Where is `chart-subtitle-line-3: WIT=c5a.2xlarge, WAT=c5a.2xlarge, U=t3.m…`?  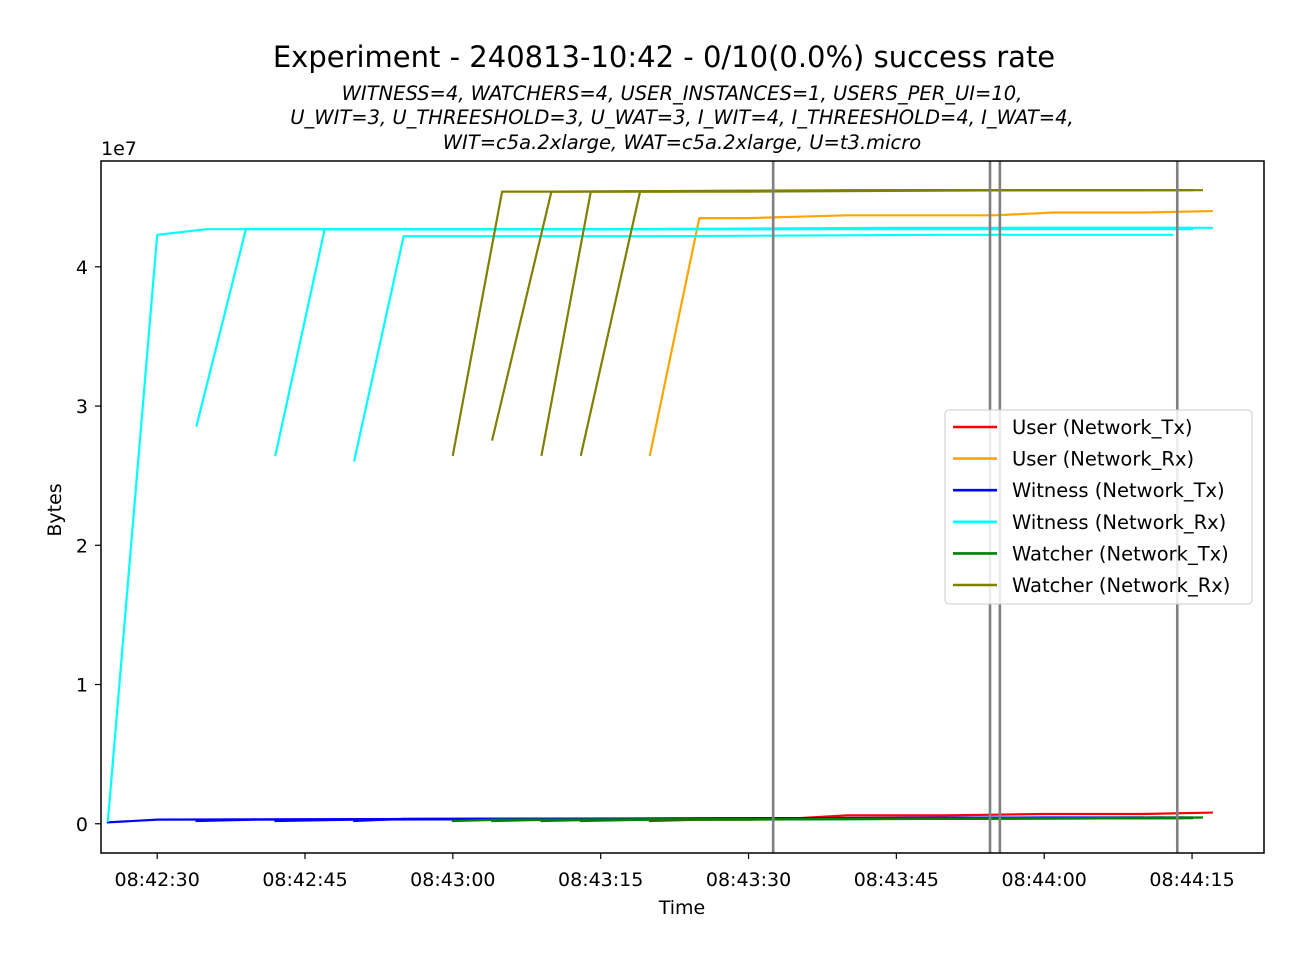 chart-subtitle-line-3: WIT=c5a.2xlarge, WAT=c5a.2xlarge, U=t3.m… is located at coordinates (682, 142).